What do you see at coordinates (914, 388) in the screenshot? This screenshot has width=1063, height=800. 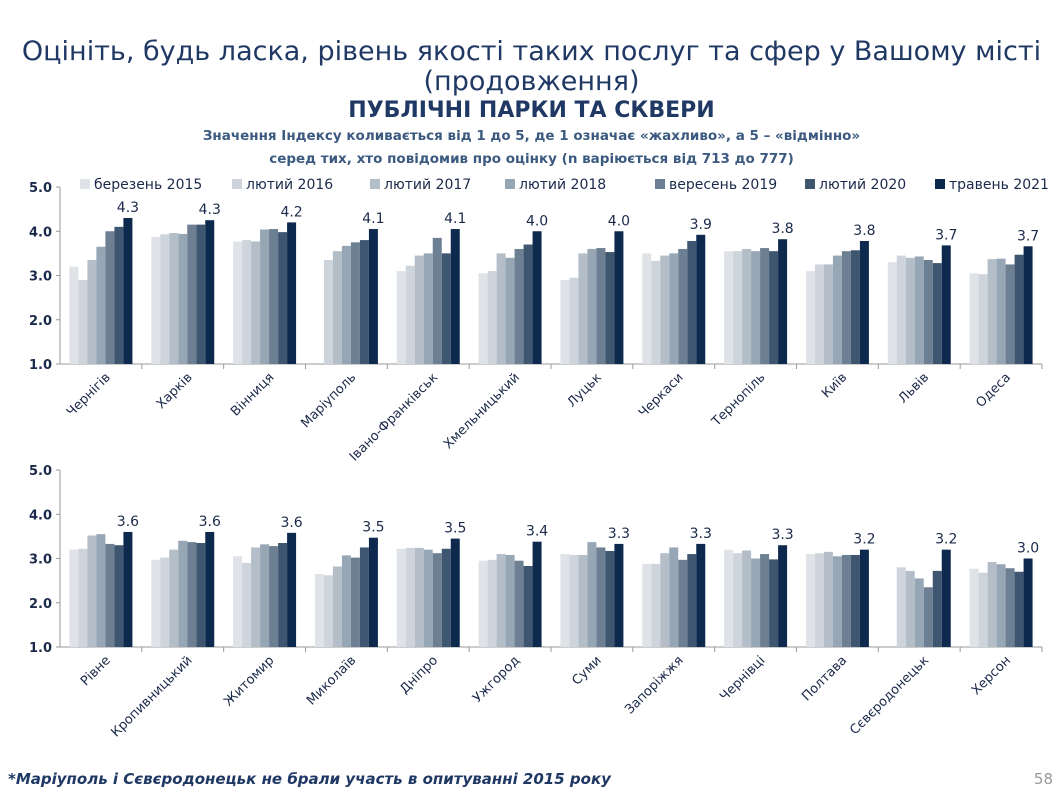 I see `category-label: Львів` at bounding box center [914, 388].